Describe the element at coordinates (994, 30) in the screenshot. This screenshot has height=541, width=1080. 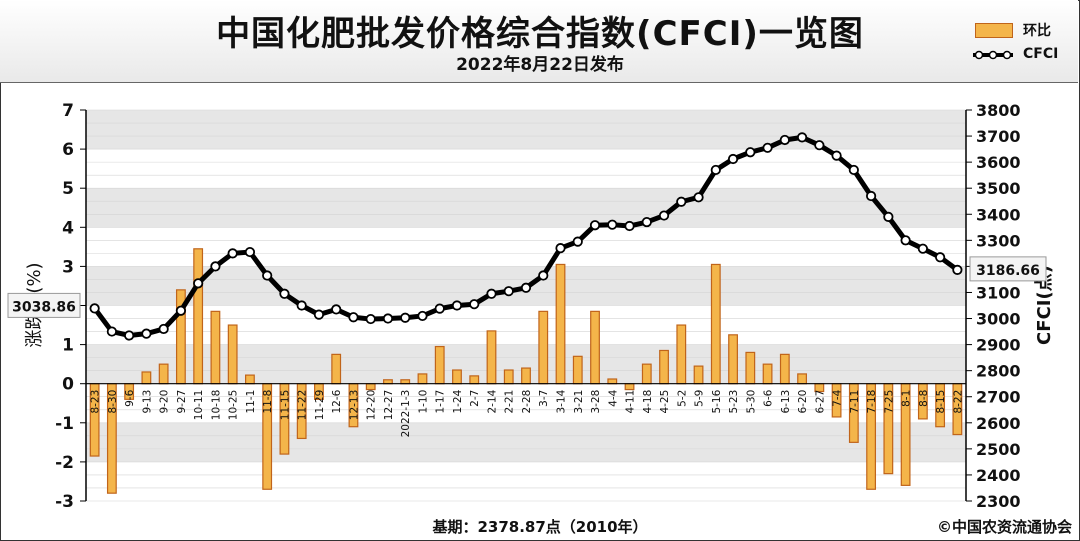
I see `legend-bar-swatch` at that location.